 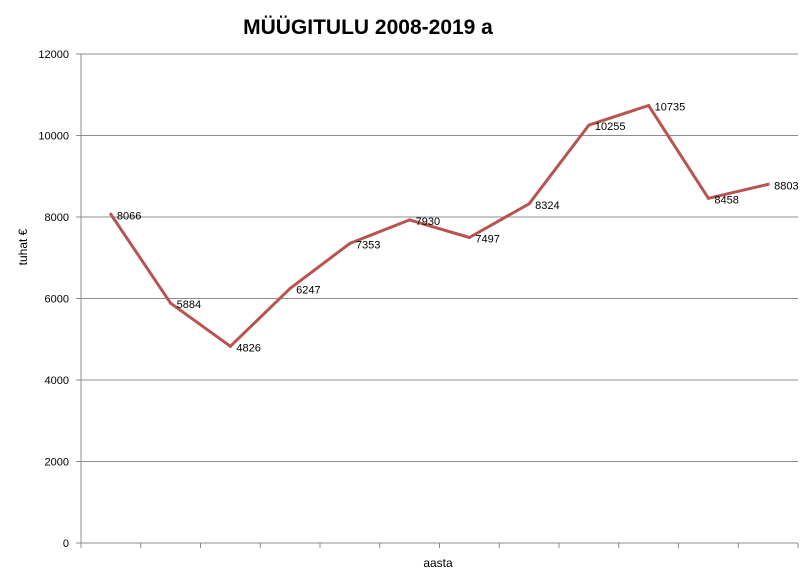 I want to click on data-label: 7497, so click(x=487, y=239).